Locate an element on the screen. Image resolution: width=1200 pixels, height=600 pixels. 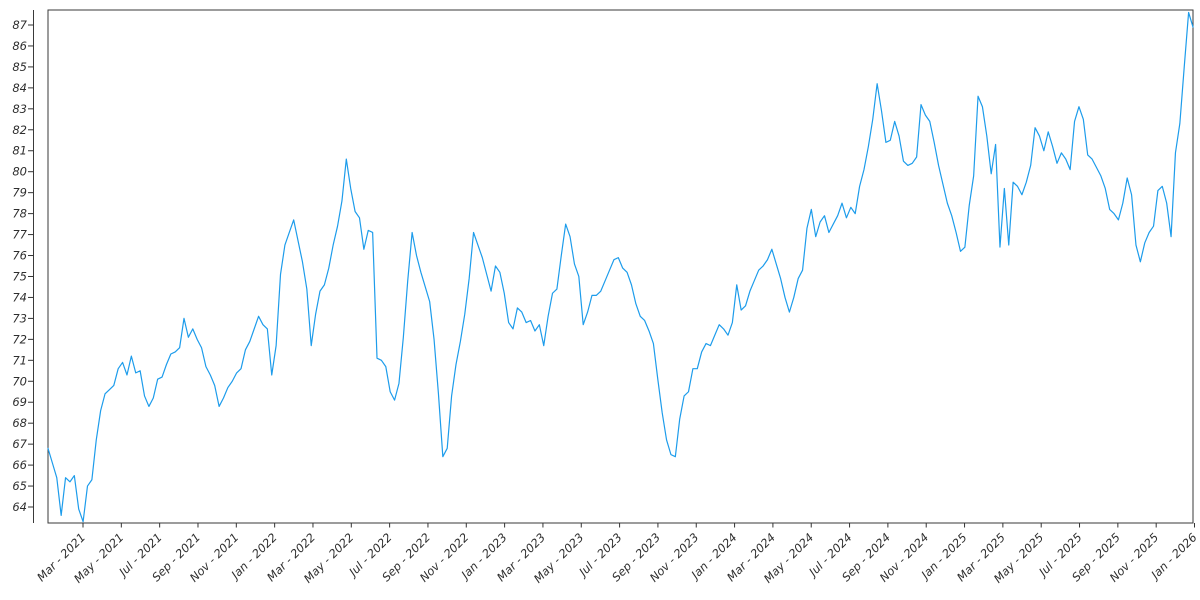
y-tick-label: 80 is located at coordinates (19, 172).